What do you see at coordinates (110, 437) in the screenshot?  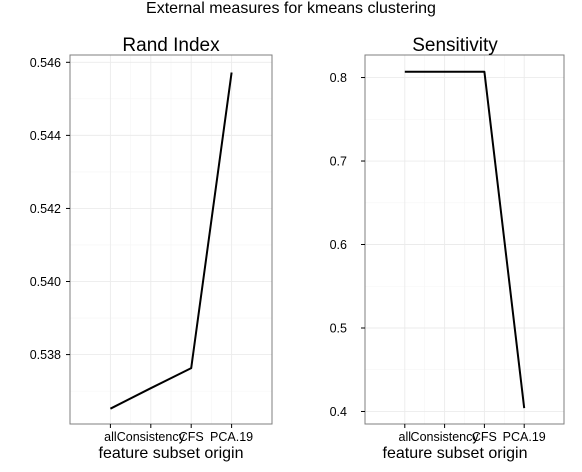 I see `rand-index-x-tick-label: all` at bounding box center [110, 437].